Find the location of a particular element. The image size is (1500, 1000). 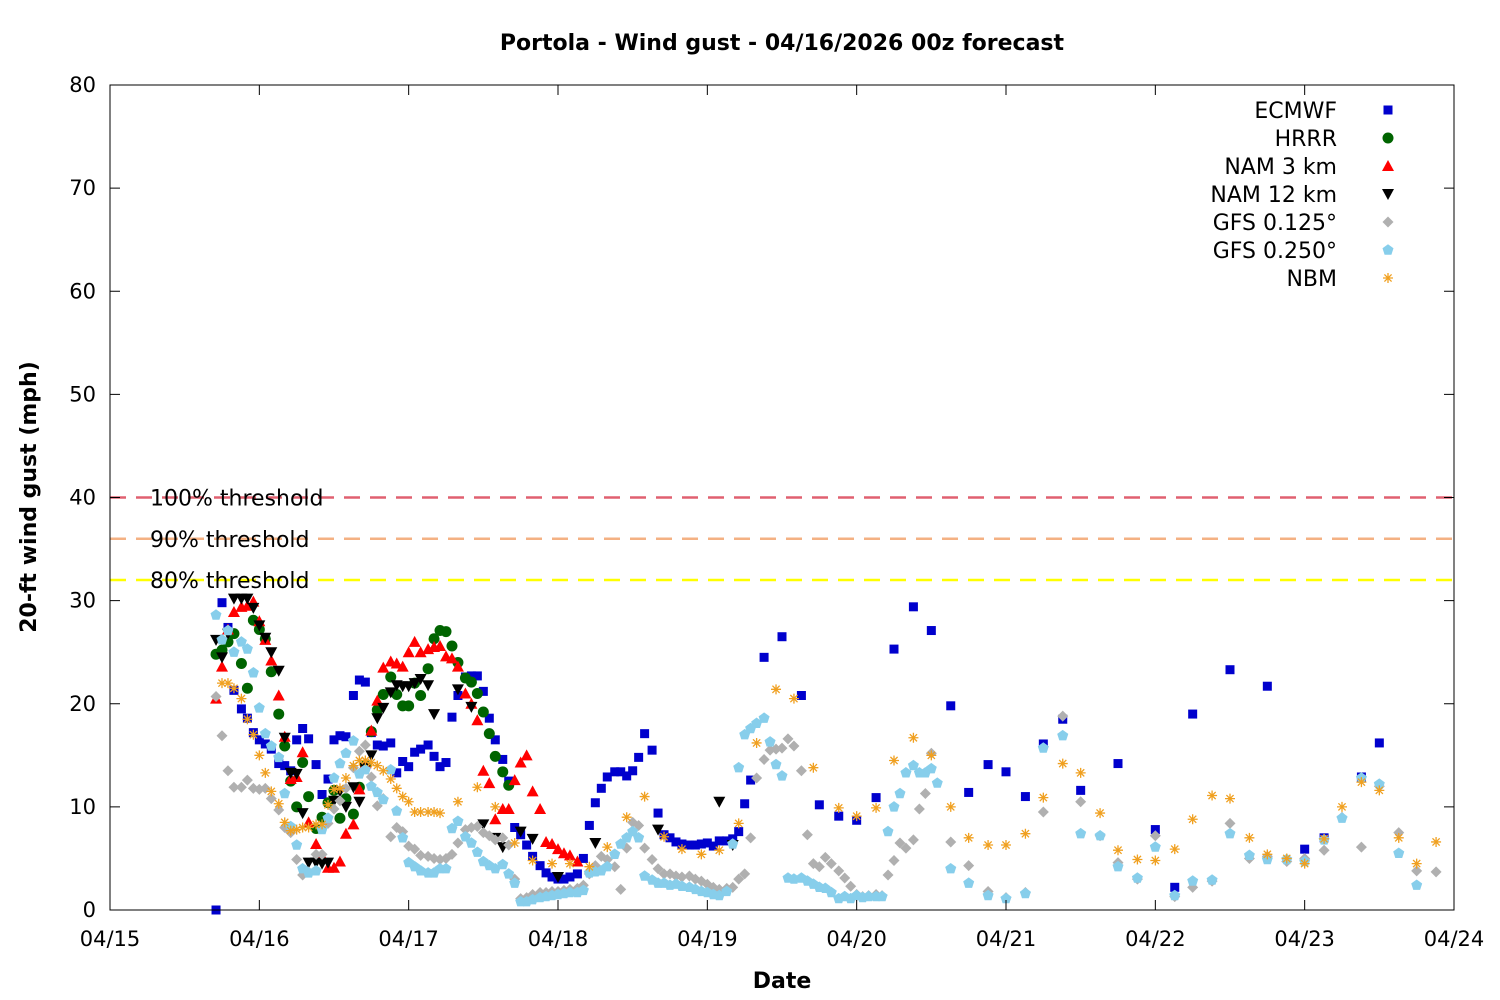

y-tick-label: 30 is located at coordinates (82, 601).